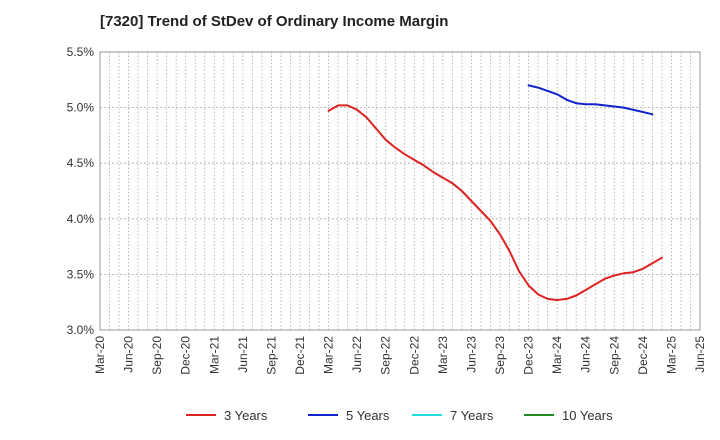  Describe the element at coordinates (587, 415) in the screenshot. I see `legend-label-10-years: 10 Years` at that location.